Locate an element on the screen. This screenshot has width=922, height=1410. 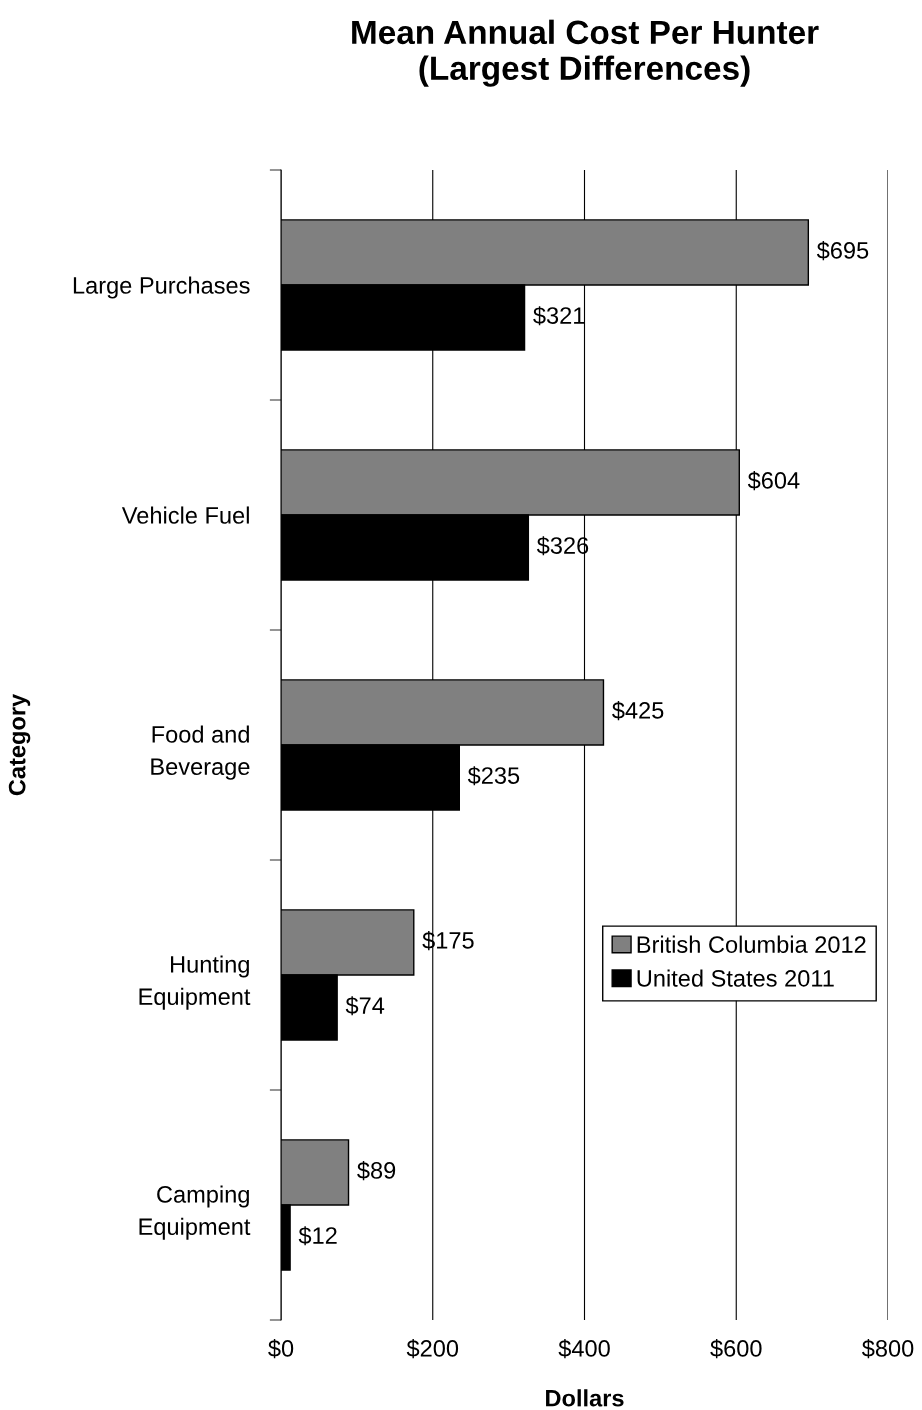
legend-label: British Columbia 2012 is located at coordinates (751, 944).